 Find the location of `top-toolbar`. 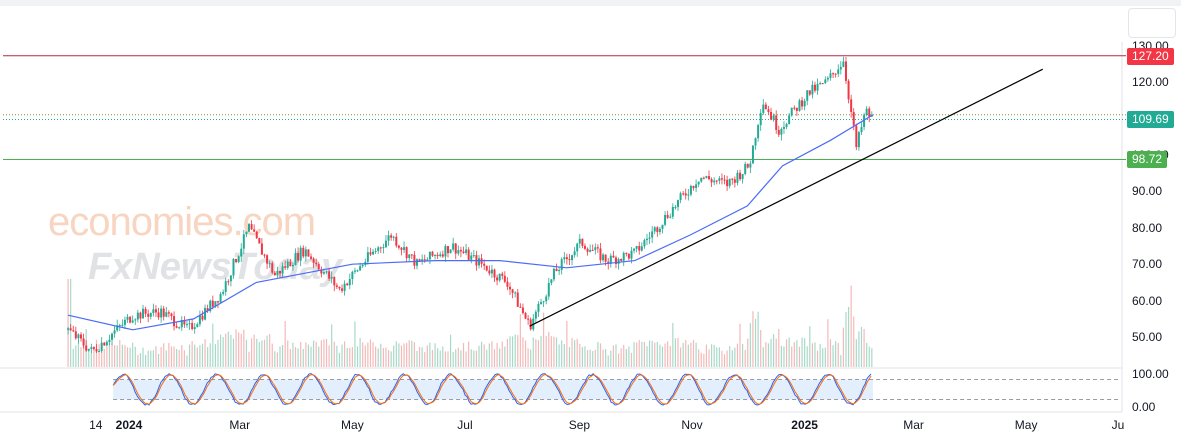

top-toolbar is located at coordinates (590, 3).